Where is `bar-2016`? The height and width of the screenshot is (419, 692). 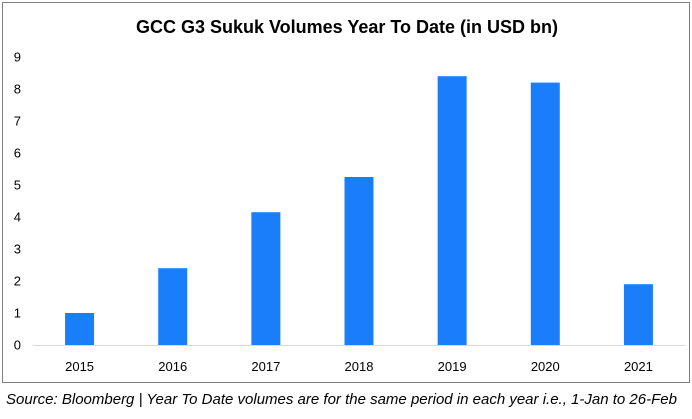 bar-2016 is located at coordinates (173, 306).